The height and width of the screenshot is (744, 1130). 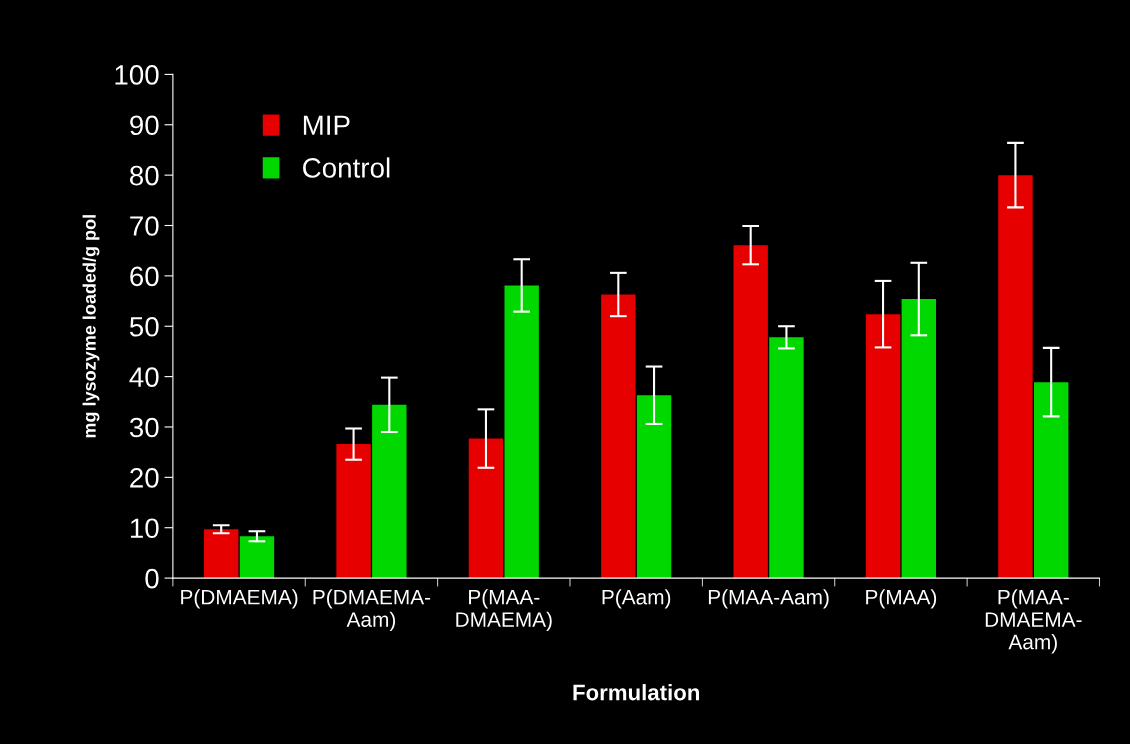 What do you see at coordinates (372, 610) in the screenshot?
I see `x-tick-label: P(DMAEMA- Aam)` at bounding box center [372, 610].